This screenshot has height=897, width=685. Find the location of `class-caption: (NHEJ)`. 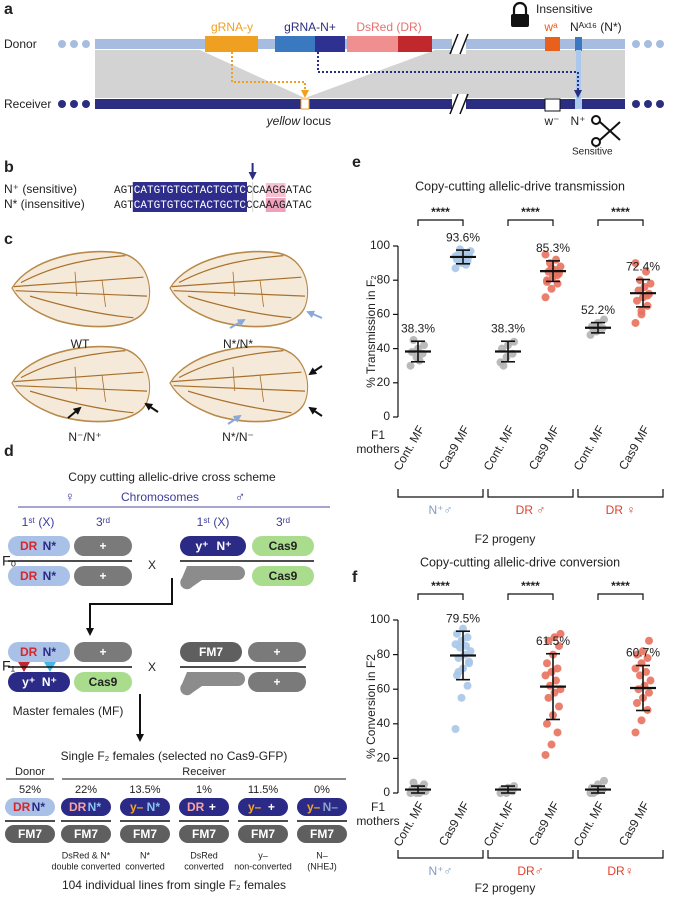

class-caption: (NHEJ) is located at coordinates (322, 866).